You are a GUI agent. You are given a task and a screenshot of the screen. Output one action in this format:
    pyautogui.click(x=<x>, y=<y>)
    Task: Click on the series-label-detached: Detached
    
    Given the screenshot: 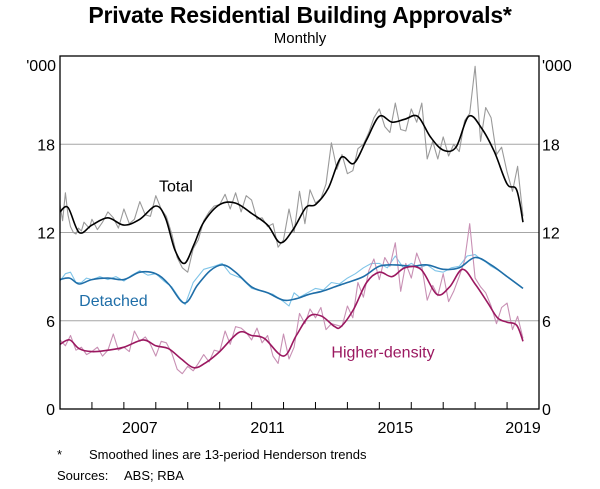 What is the action you would take?
    pyautogui.click(x=113, y=301)
    